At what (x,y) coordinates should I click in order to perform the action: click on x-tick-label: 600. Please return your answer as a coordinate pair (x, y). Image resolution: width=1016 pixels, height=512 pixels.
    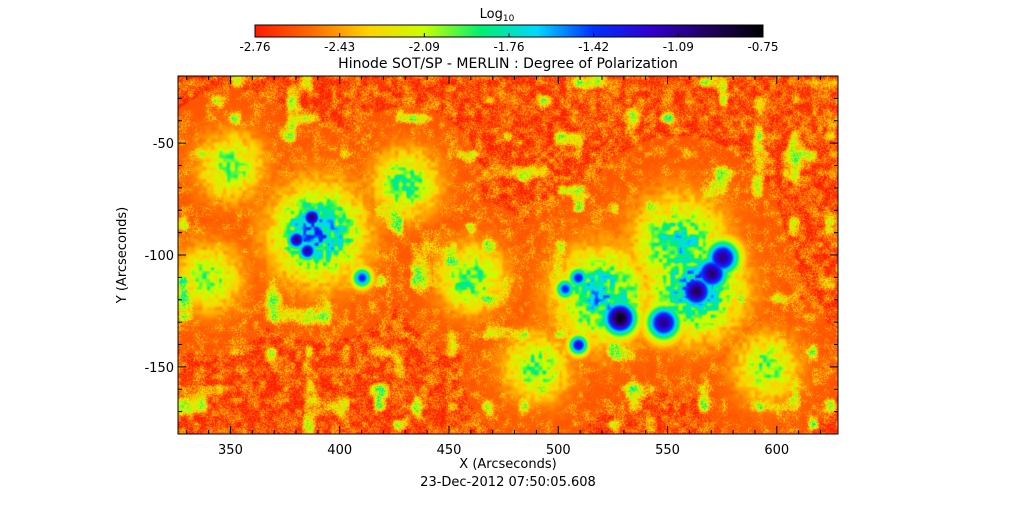
    Looking at the image, I should click on (776, 450).